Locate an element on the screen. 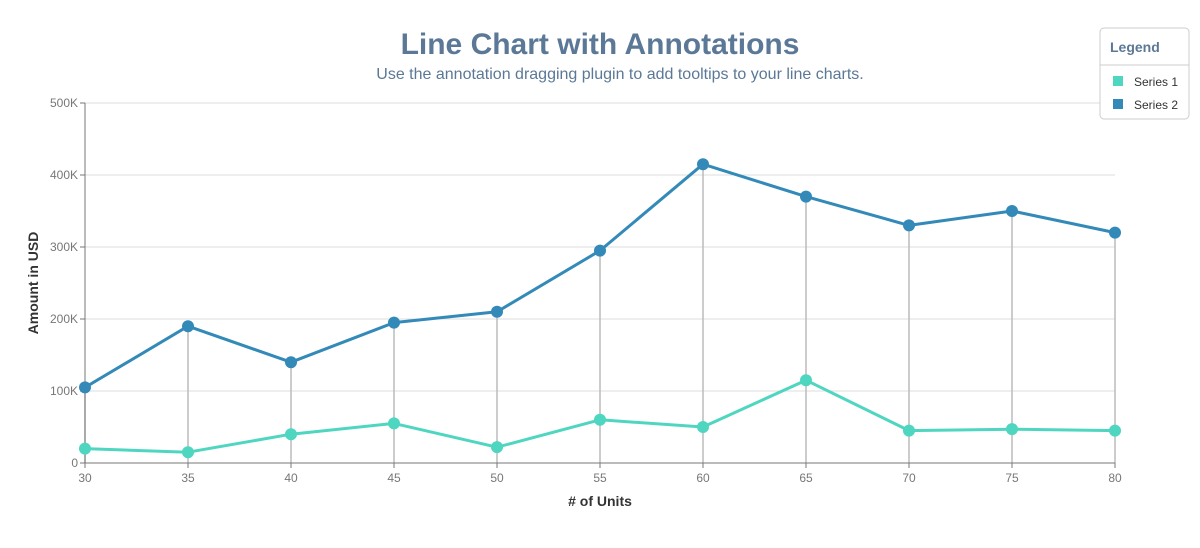  x-tick-label: 35 is located at coordinates (188, 478).